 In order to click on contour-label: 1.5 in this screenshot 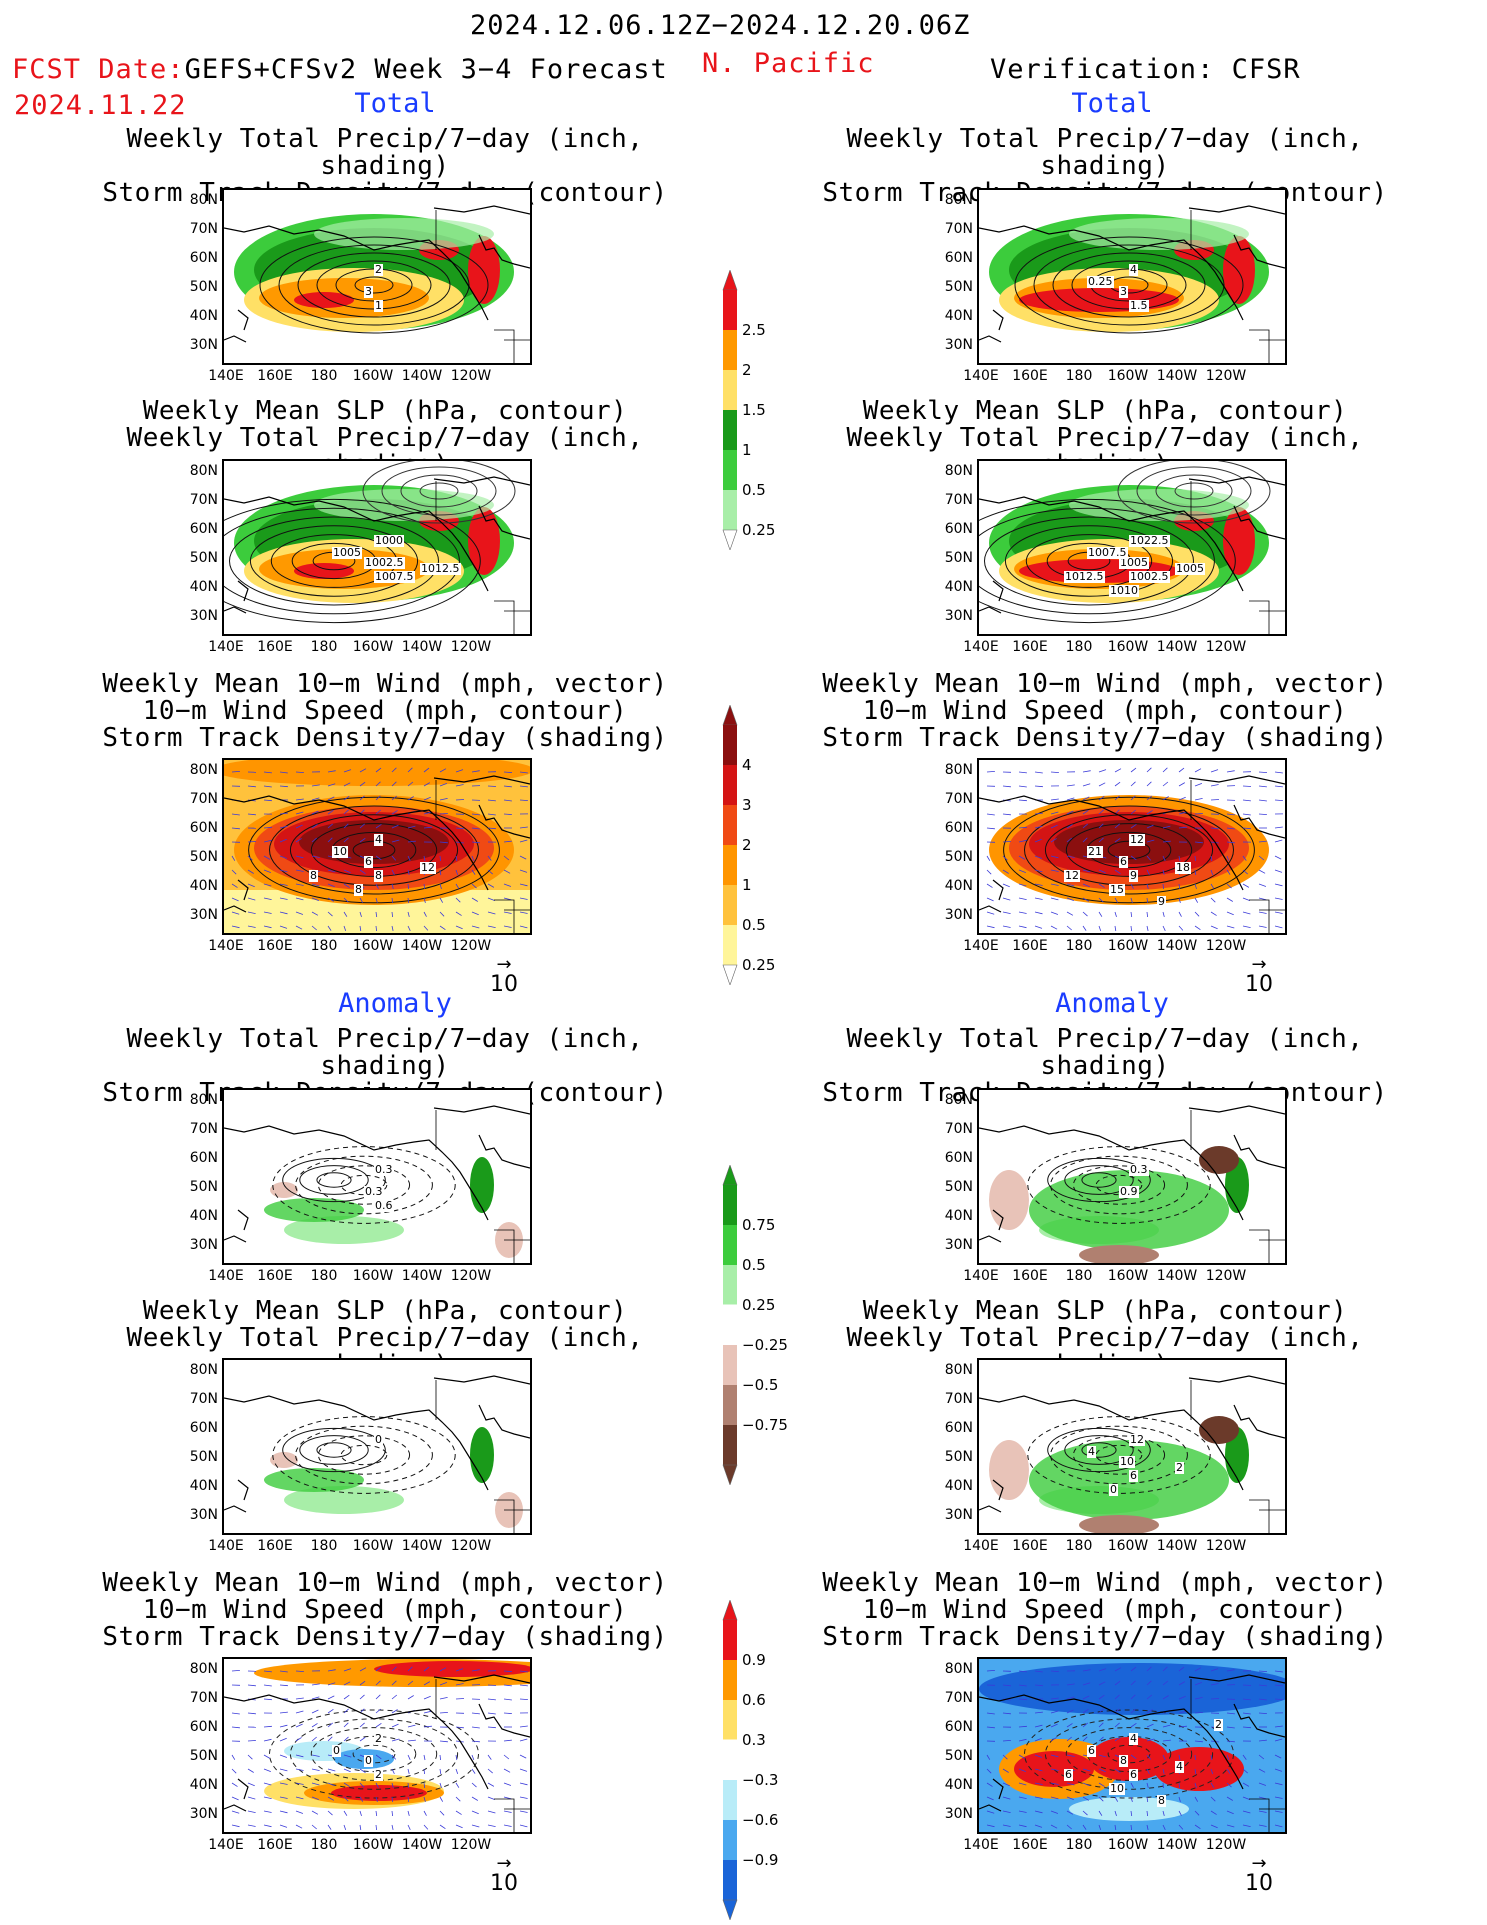, I will do `click(1139, 305)`.